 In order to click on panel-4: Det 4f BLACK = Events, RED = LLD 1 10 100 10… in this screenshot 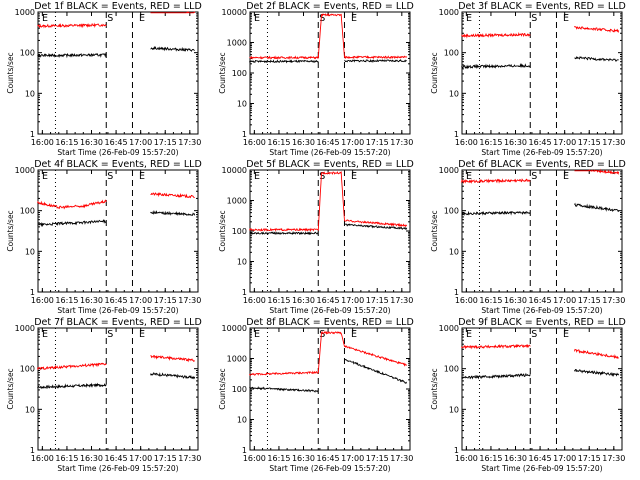, I will do `click(104, 237)`.